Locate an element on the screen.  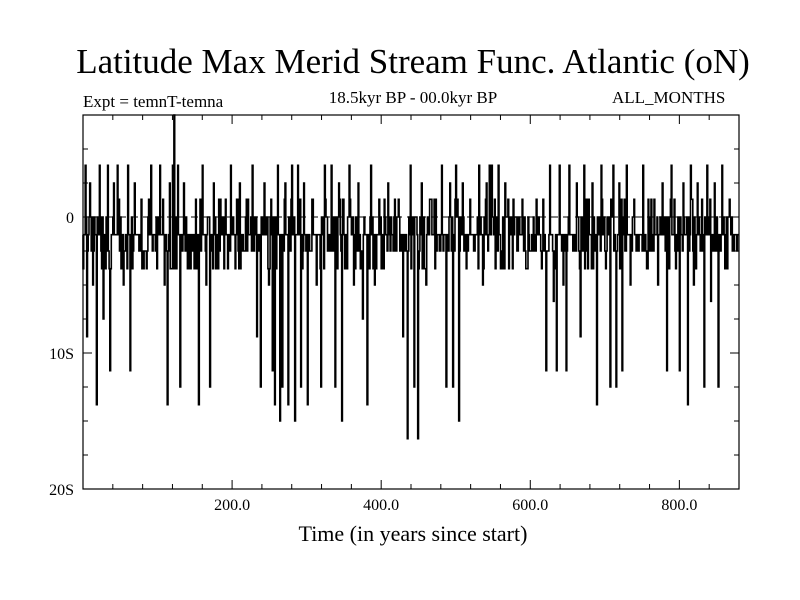
y-tick-label: 10S is located at coordinates (61, 354).